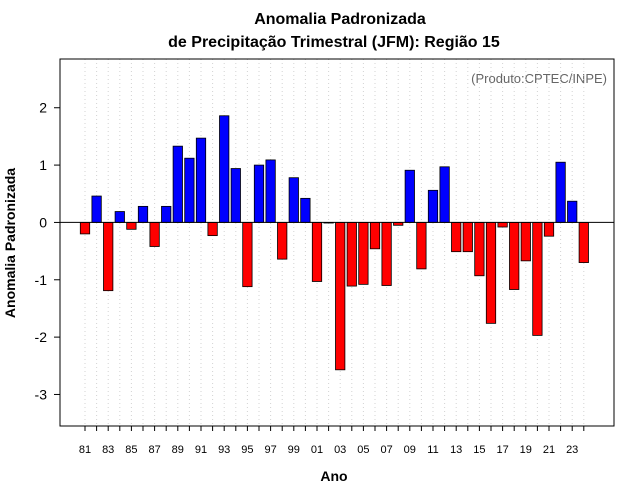 The height and width of the screenshot is (500, 640). I want to click on x-tick-label: 21, so click(549, 450).